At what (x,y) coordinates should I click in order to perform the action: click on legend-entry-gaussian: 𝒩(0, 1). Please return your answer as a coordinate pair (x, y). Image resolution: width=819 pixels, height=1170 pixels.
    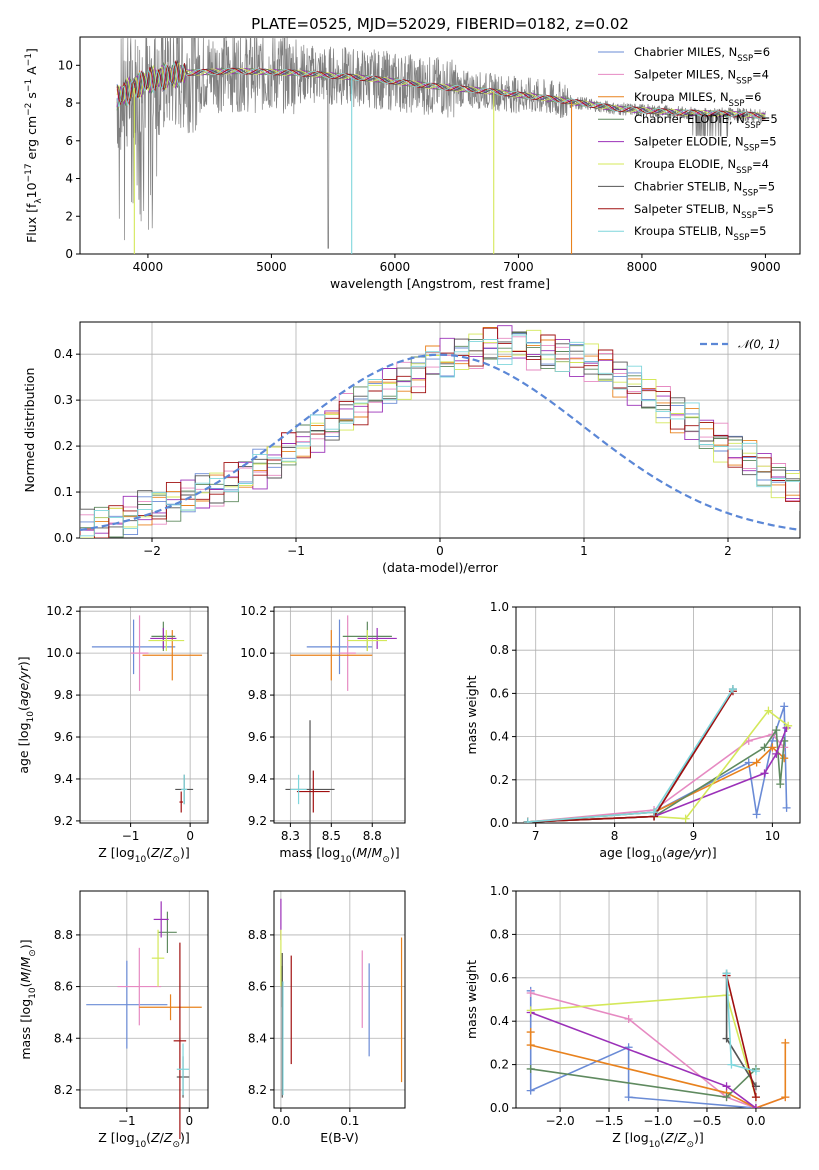
    Looking at the image, I should click on (759, 344).